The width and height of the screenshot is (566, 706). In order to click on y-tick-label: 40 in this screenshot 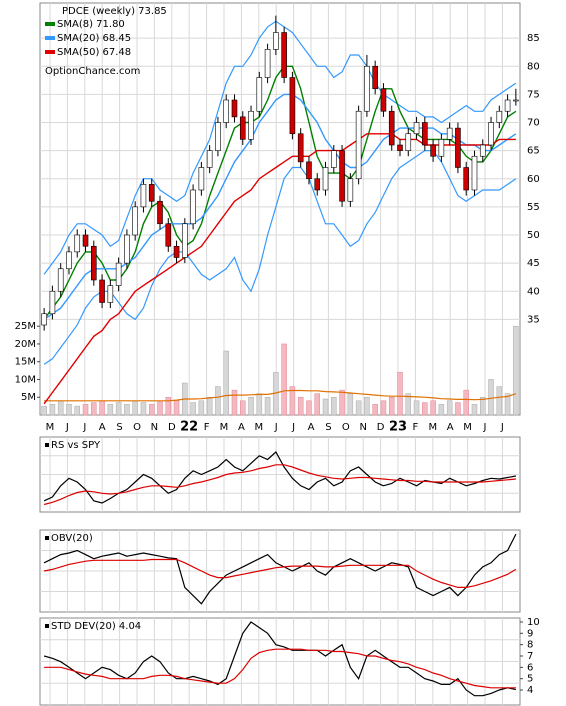, I will do `click(533, 291)`.